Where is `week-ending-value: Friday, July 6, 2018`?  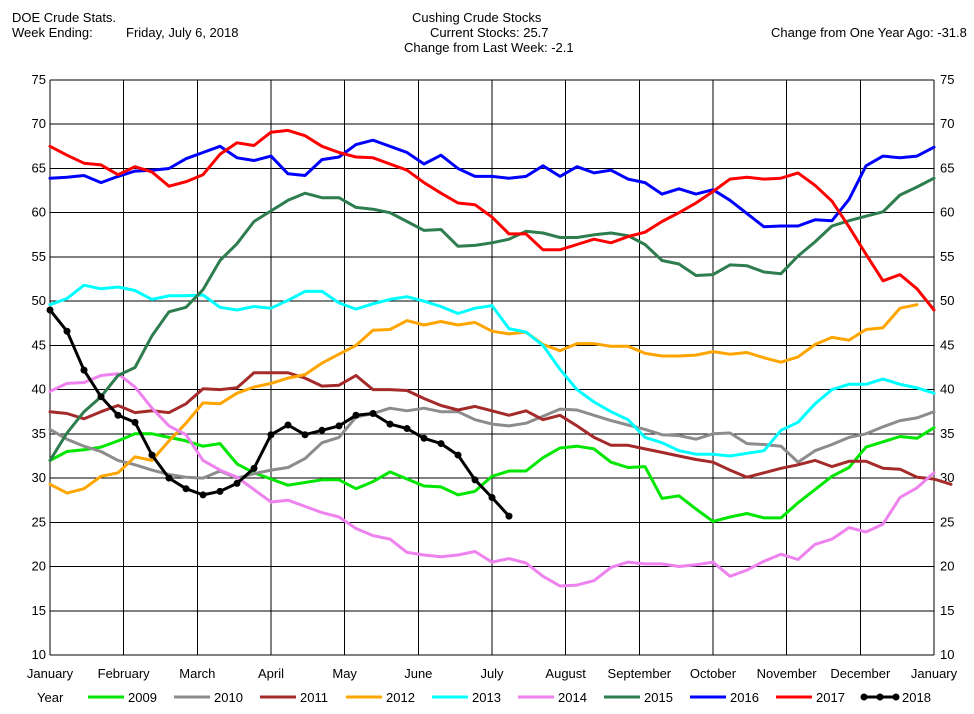
week-ending-value: Friday, July 6, 2018 is located at coordinates (182, 32).